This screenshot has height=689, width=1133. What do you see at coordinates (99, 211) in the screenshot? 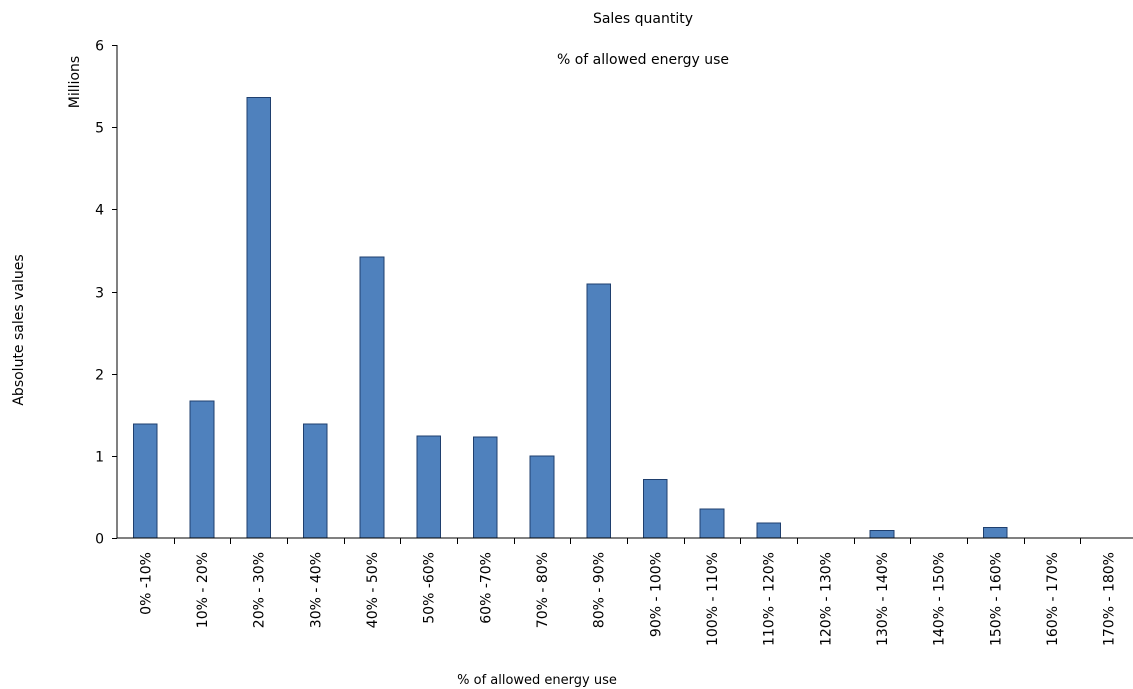
I see `y-axis-tick-label: 4` at bounding box center [99, 211].